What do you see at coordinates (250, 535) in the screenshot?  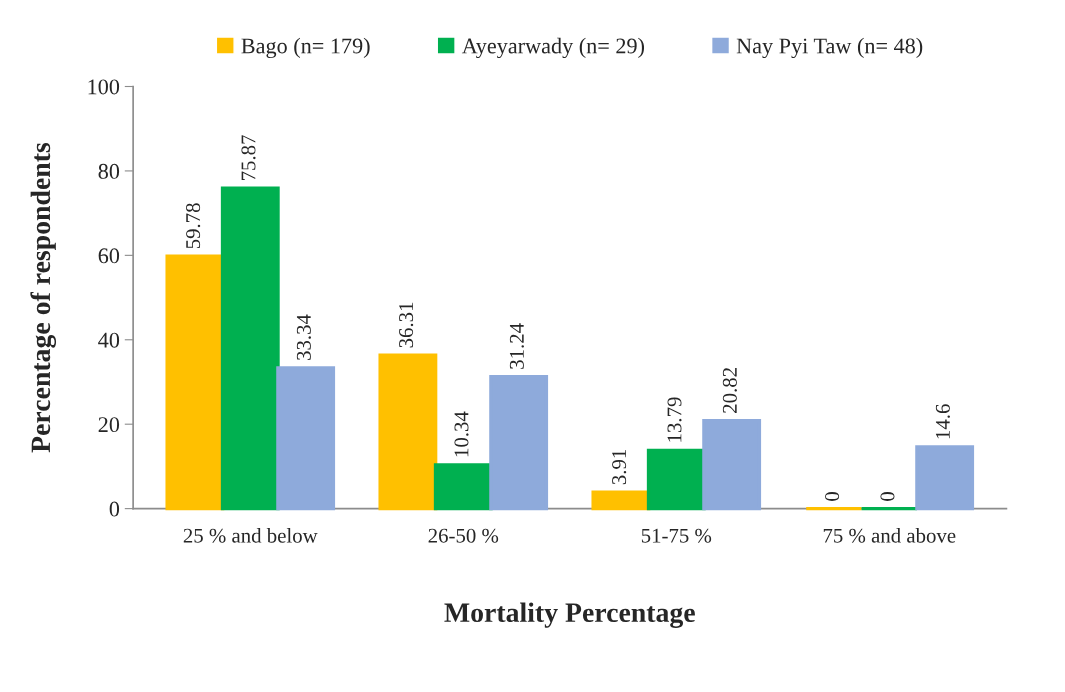 I see `x-tick-label: 25 % and below` at bounding box center [250, 535].